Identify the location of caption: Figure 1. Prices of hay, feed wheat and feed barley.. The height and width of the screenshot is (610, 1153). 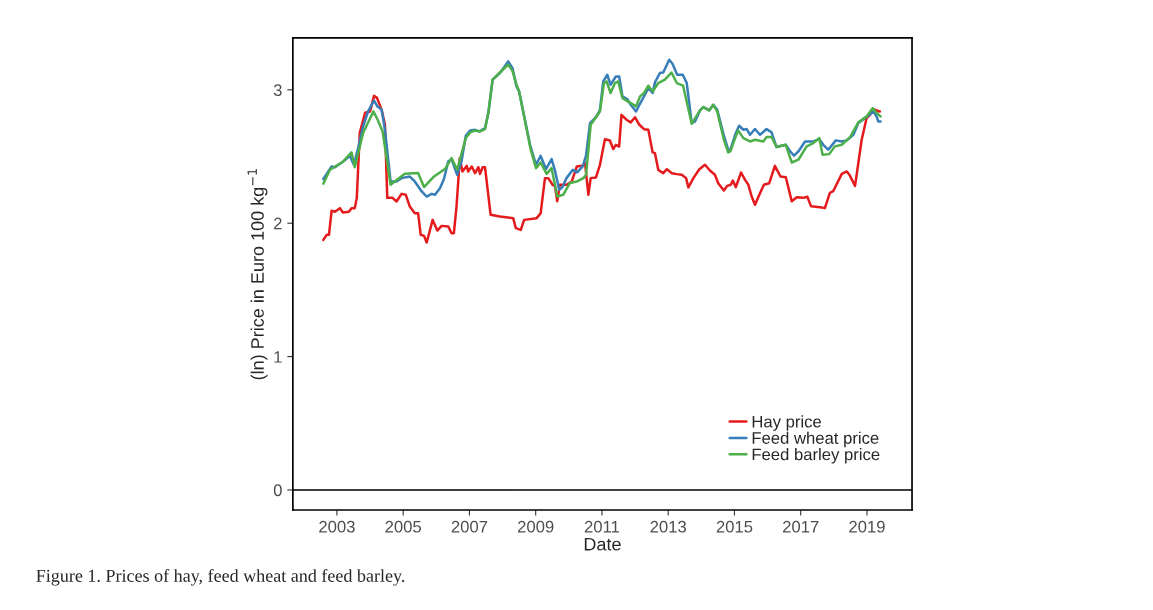
(220, 577).